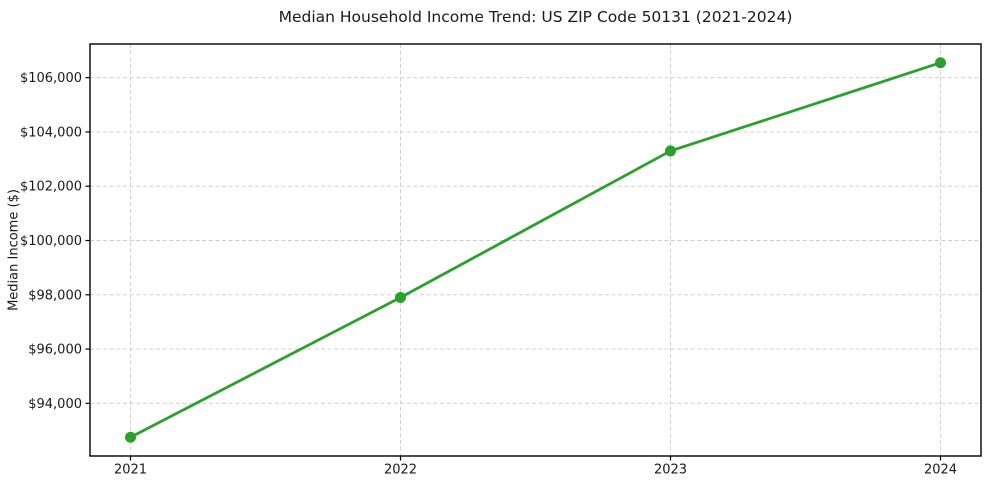 The width and height of the screenshot is (989, 490). Describe the element at coordinates (51, 78) in the screenshot. I see `y-tick-label: $106,000` at that location.